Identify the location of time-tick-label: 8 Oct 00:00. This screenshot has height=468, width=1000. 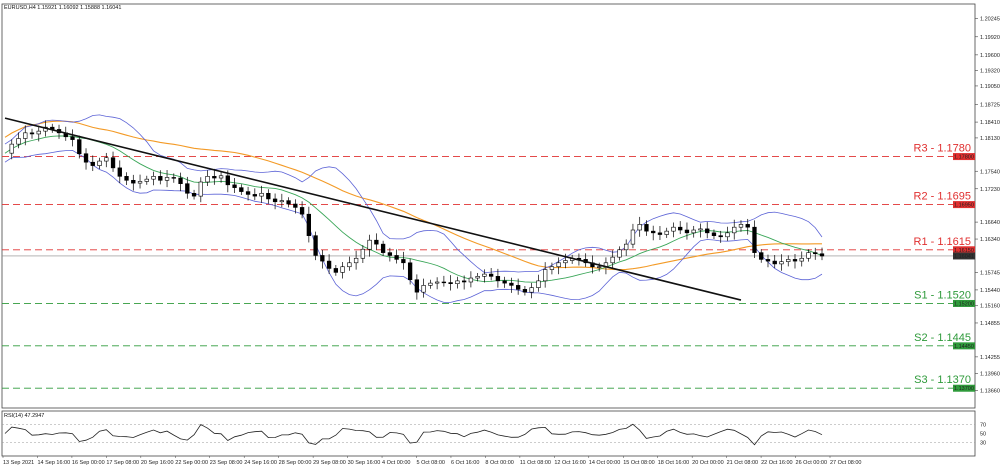
(499, 463).